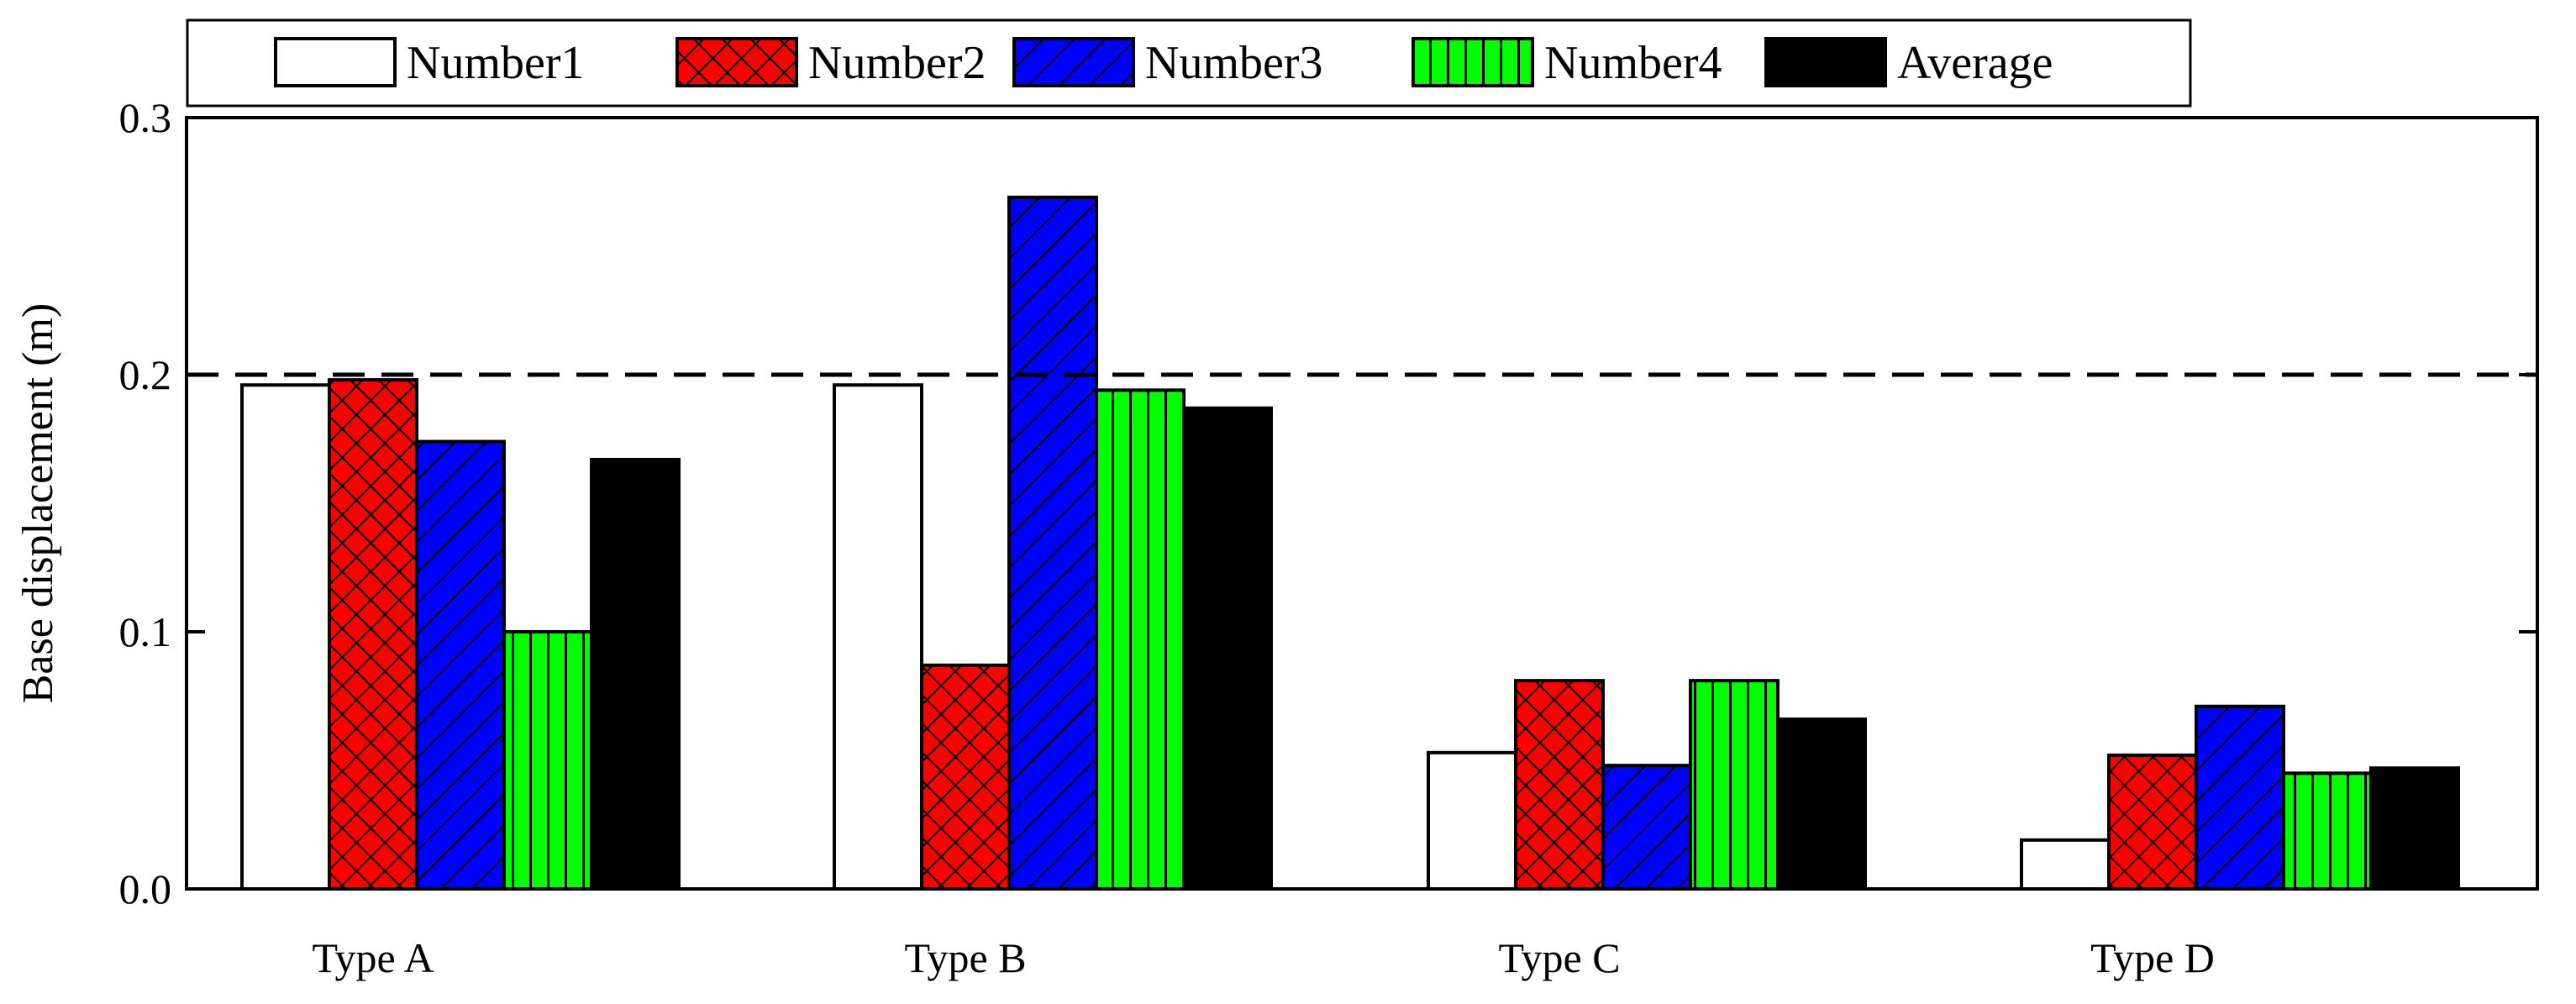 The image size is (2576, 1004). Describe the element at coordinates (2240, 797) in the screenshot. I see `bar-number3-type-d` at that location.